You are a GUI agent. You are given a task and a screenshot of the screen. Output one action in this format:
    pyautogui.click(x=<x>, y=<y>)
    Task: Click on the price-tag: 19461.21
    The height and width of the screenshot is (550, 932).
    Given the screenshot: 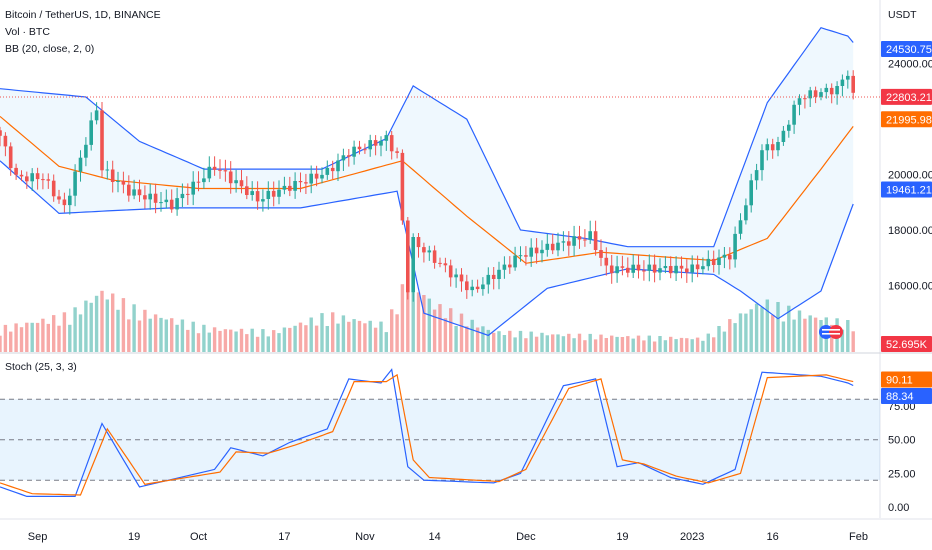 What is the action you would take?
    pyautogui.click(x=906, y=189)
    